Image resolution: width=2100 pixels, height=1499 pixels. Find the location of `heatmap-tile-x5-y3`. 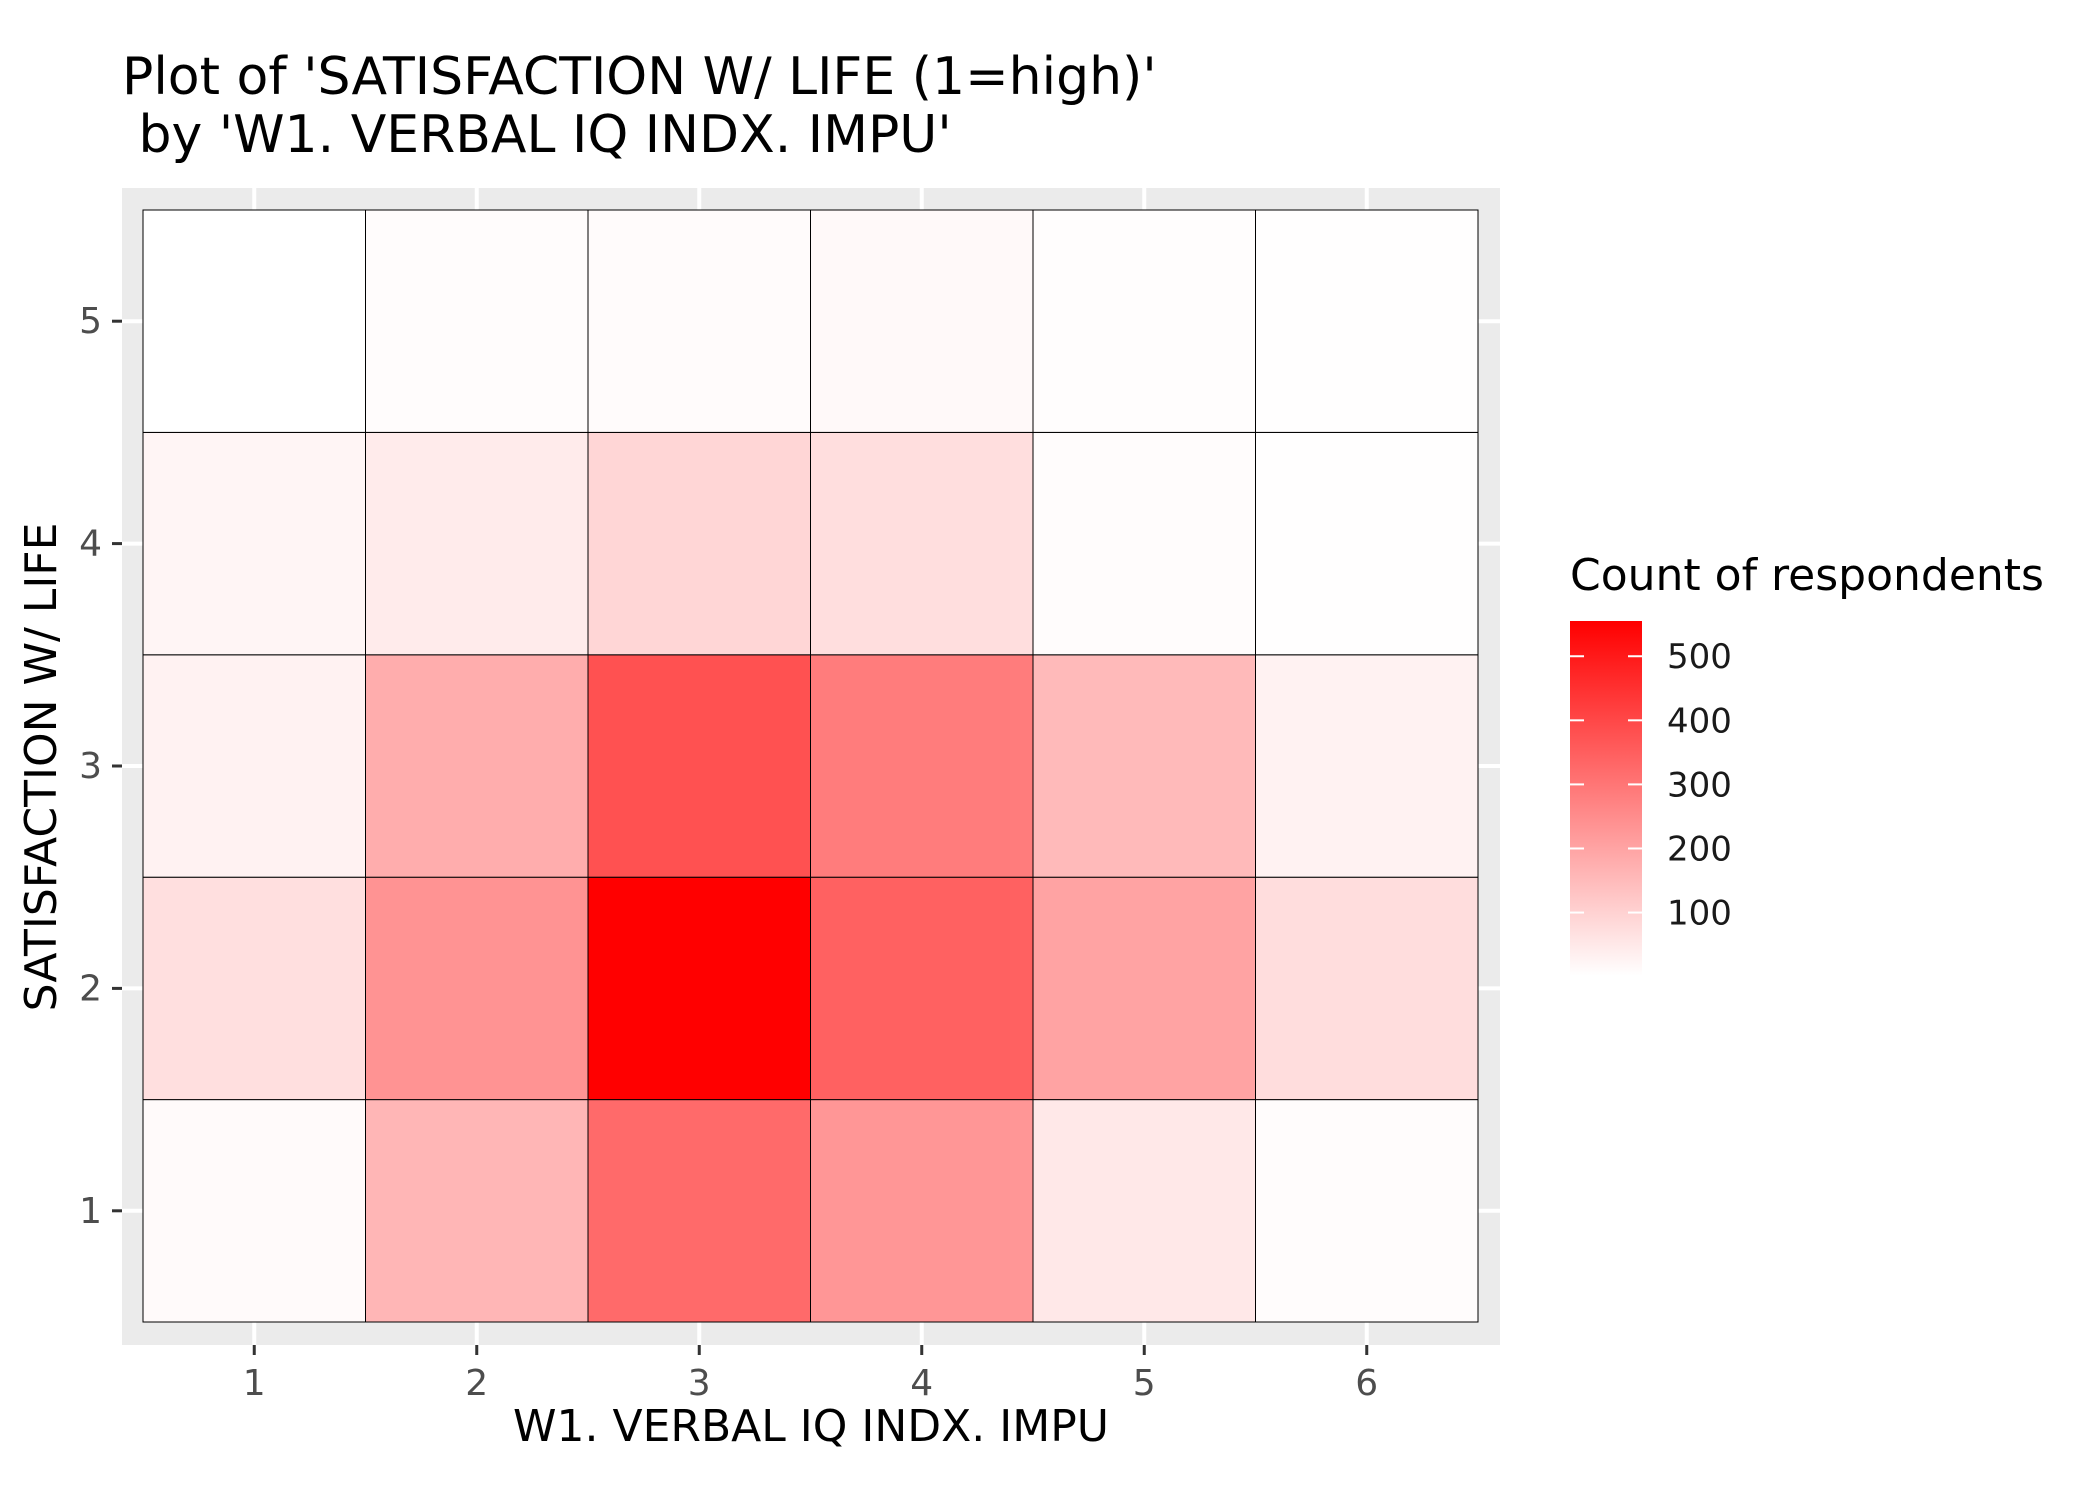

heatmap-tile-x5-y3 is located at coordinates (1144, 766).